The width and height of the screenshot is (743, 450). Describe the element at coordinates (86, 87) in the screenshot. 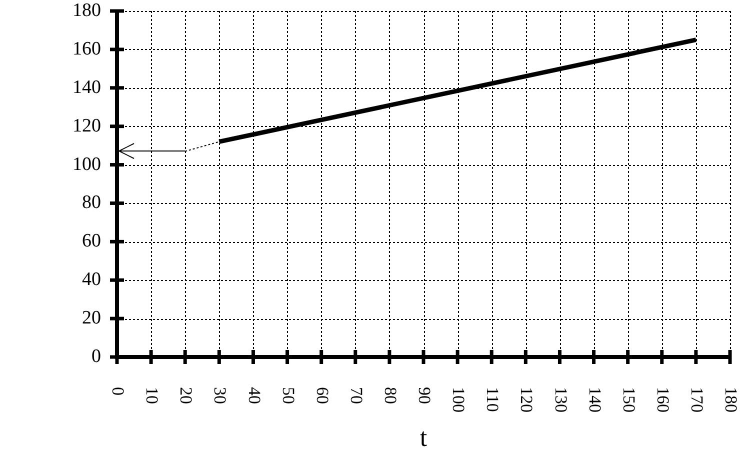

I see `y-tick-label: 140` at that location.